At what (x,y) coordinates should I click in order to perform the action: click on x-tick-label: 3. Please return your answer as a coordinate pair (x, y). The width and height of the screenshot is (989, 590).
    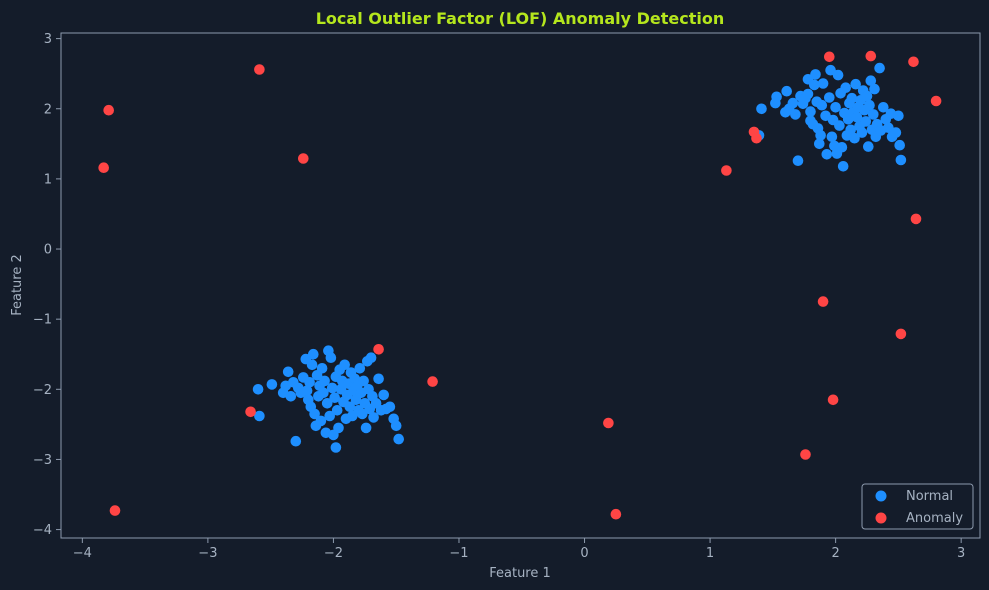
    Looking at the image, I should click on (961, 553).